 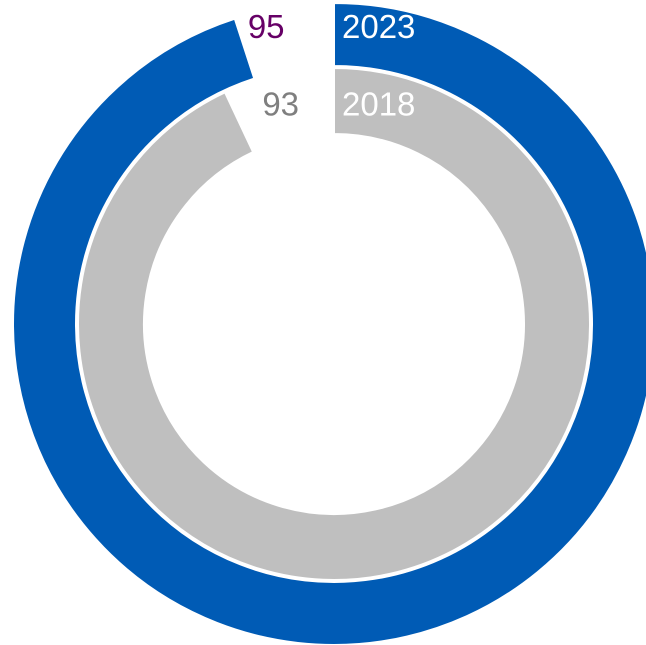 I want to click on series-name: 2018, so click(x=378, y=104).